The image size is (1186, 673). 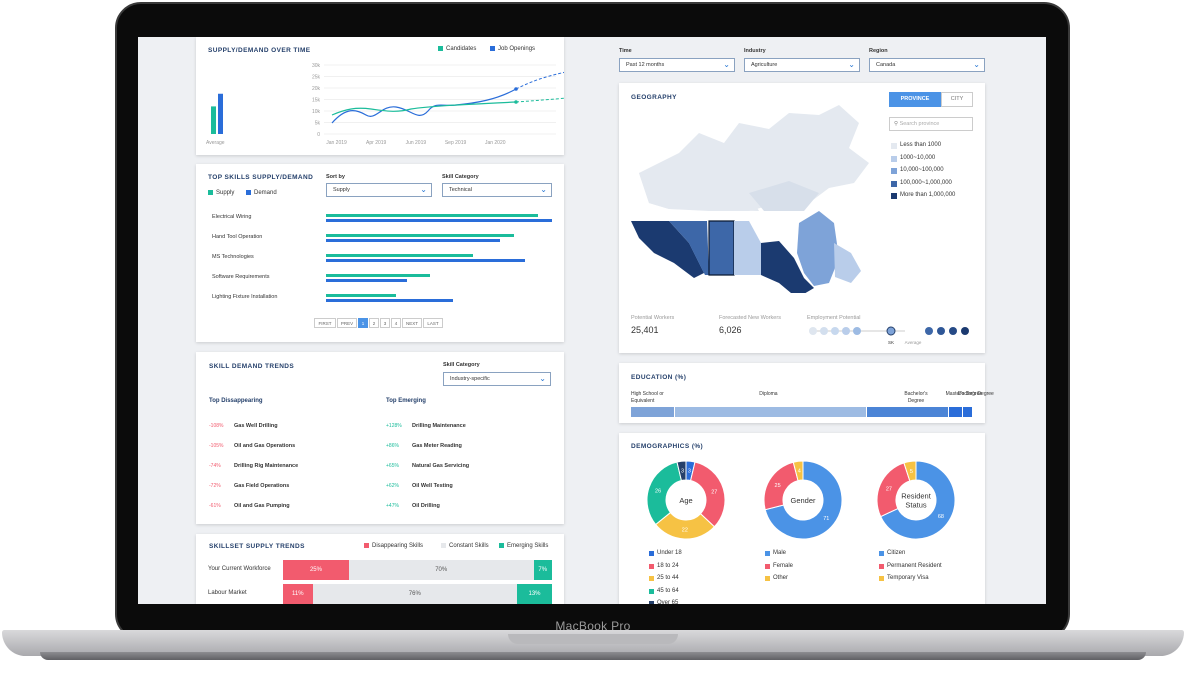 What do you see at coordinates (497, 190) in the screenshot?
I see `category-select: Technical ⌄` at bounding box center [497, 190].